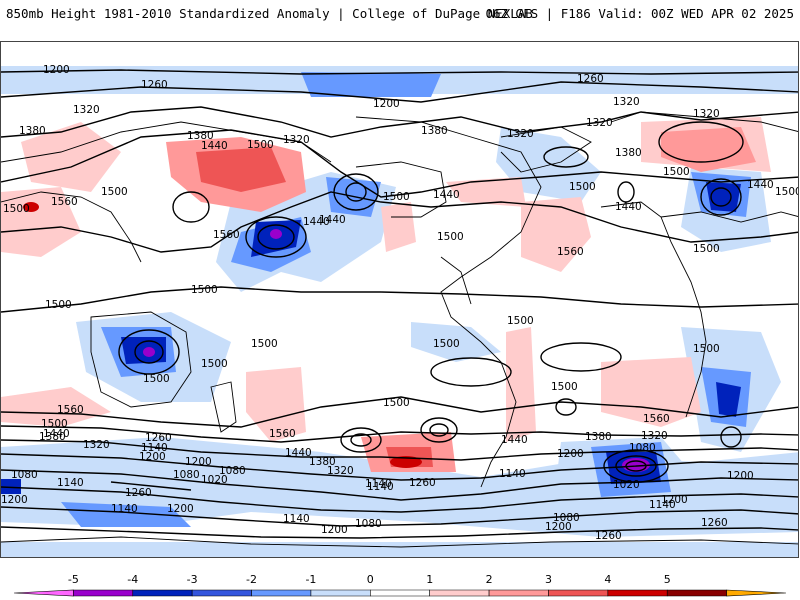 The width and height of the screenshot is (800, 600). What do you see at coordinates (400, 585) in the screenshot?
I see `color-scale-legend: -5 -4 -3 -2 -1 0 1 2 3 4 5` at bounding box center [400, 585].